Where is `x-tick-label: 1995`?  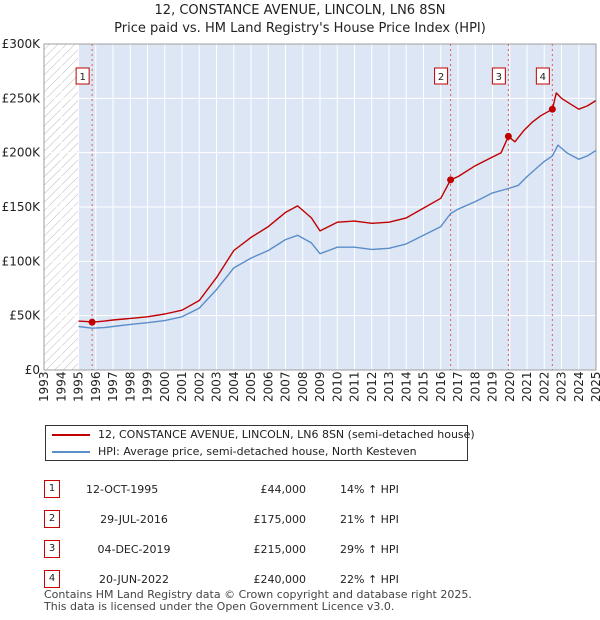 x-tick-label: 1995 is located at coordinates (79, 386).